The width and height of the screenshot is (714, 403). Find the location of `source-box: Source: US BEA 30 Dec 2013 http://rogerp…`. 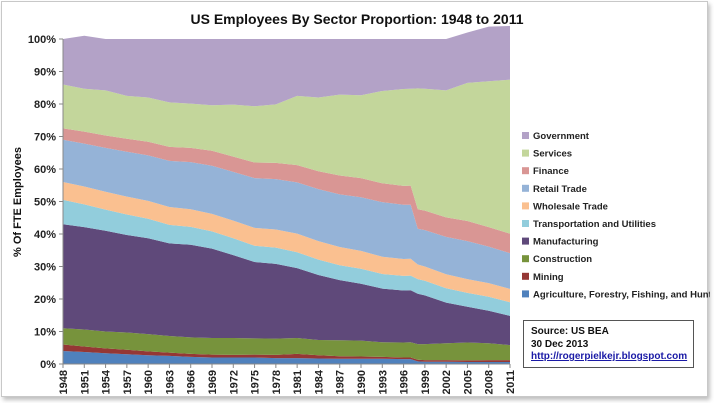

source-box: Source: US BEA 30 Dec 2013 http://rogerp… is located at coordinates (608, 344).